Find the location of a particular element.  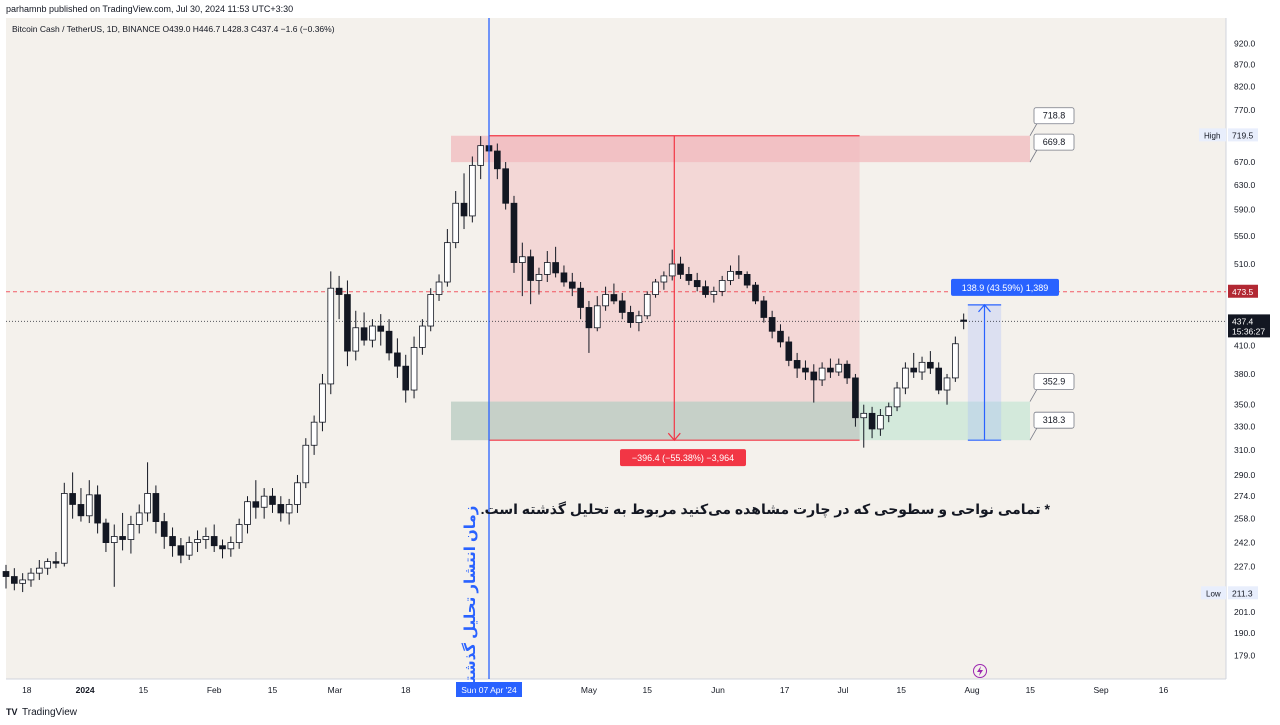

y-tick-label: 310.0 is located at coordinates (1245, 450).